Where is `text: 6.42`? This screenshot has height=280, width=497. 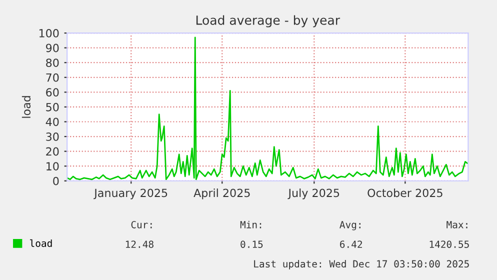 text: 6.42 is located at coordinates (351, 244).